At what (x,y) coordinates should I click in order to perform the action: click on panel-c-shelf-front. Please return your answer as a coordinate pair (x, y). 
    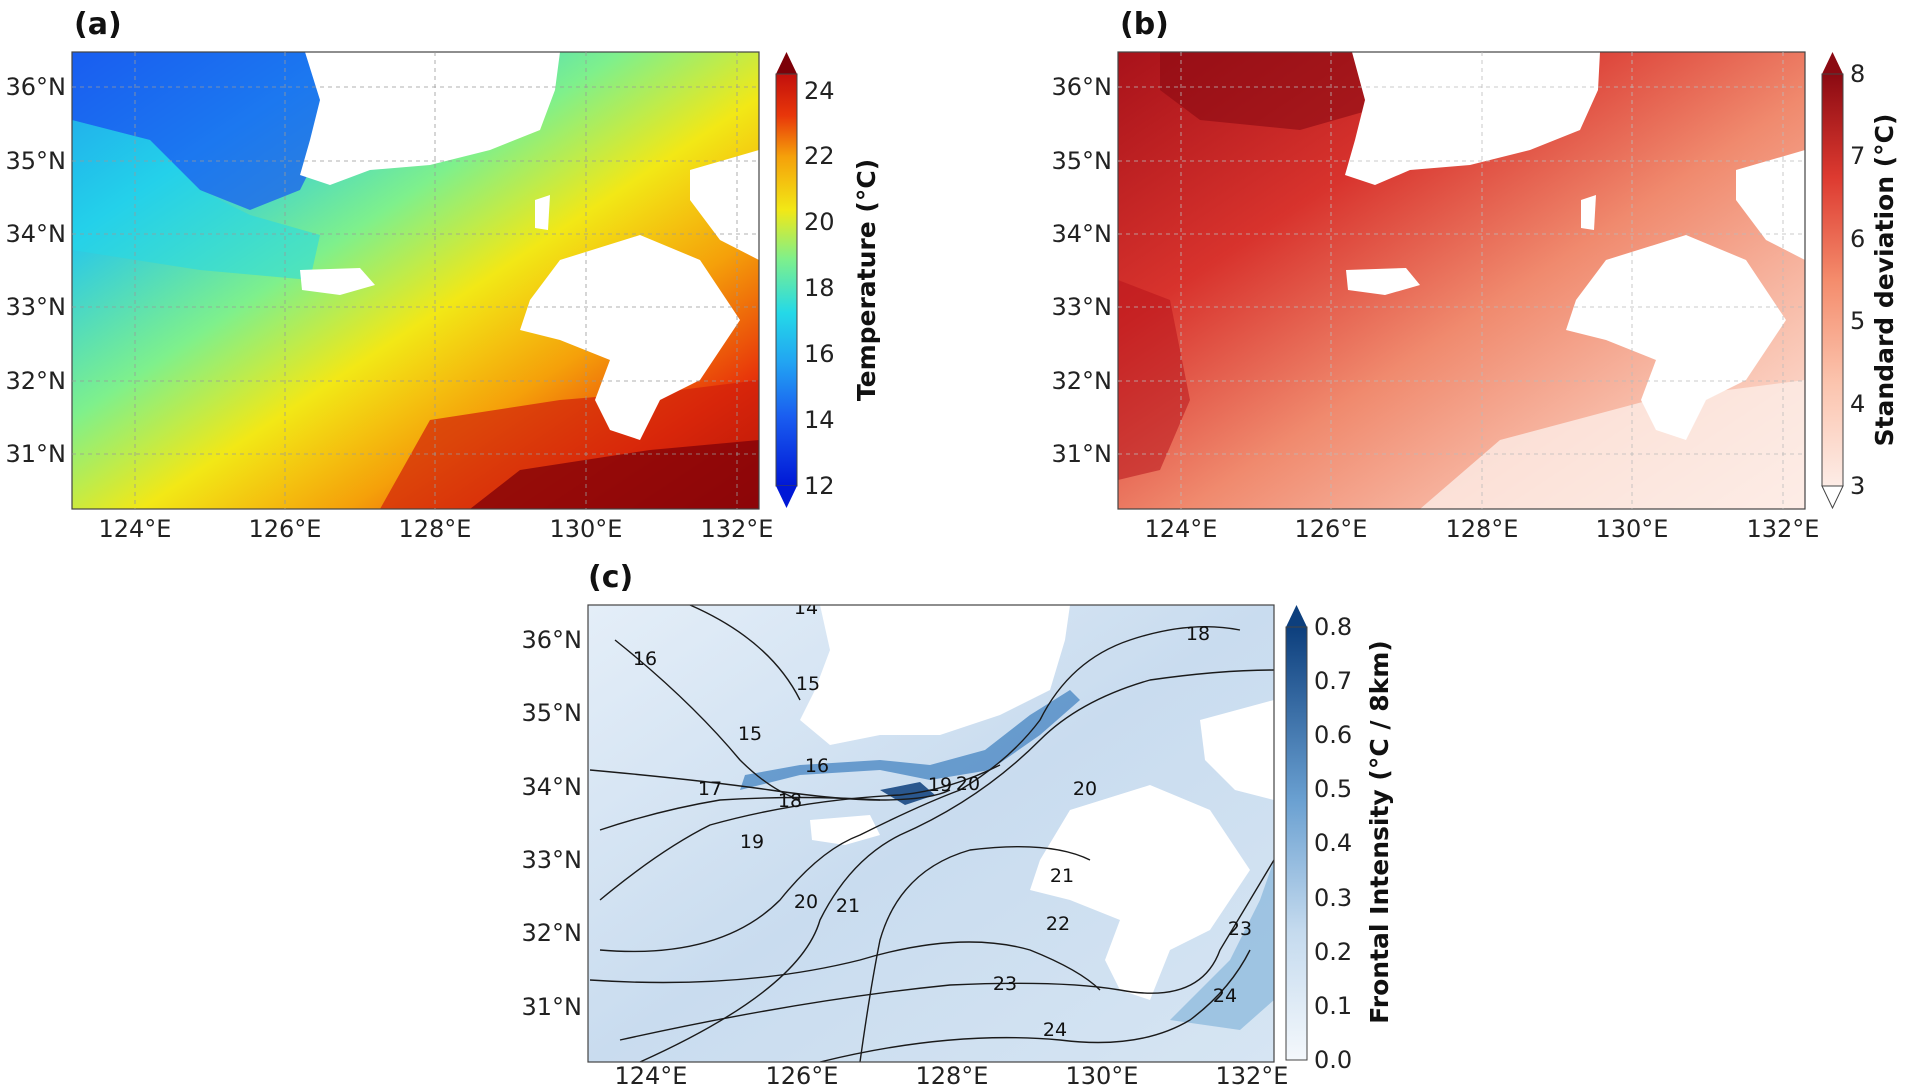
    Looking at the image, I should click on (1222, 945).